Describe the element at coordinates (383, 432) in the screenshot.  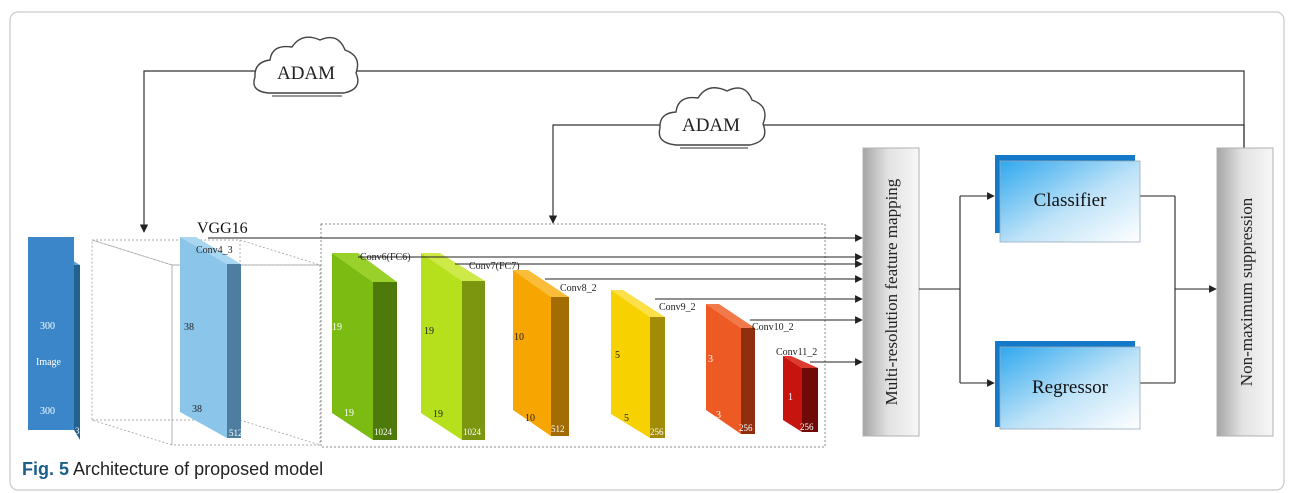
I see `conv6-channels: 1024` at that location.